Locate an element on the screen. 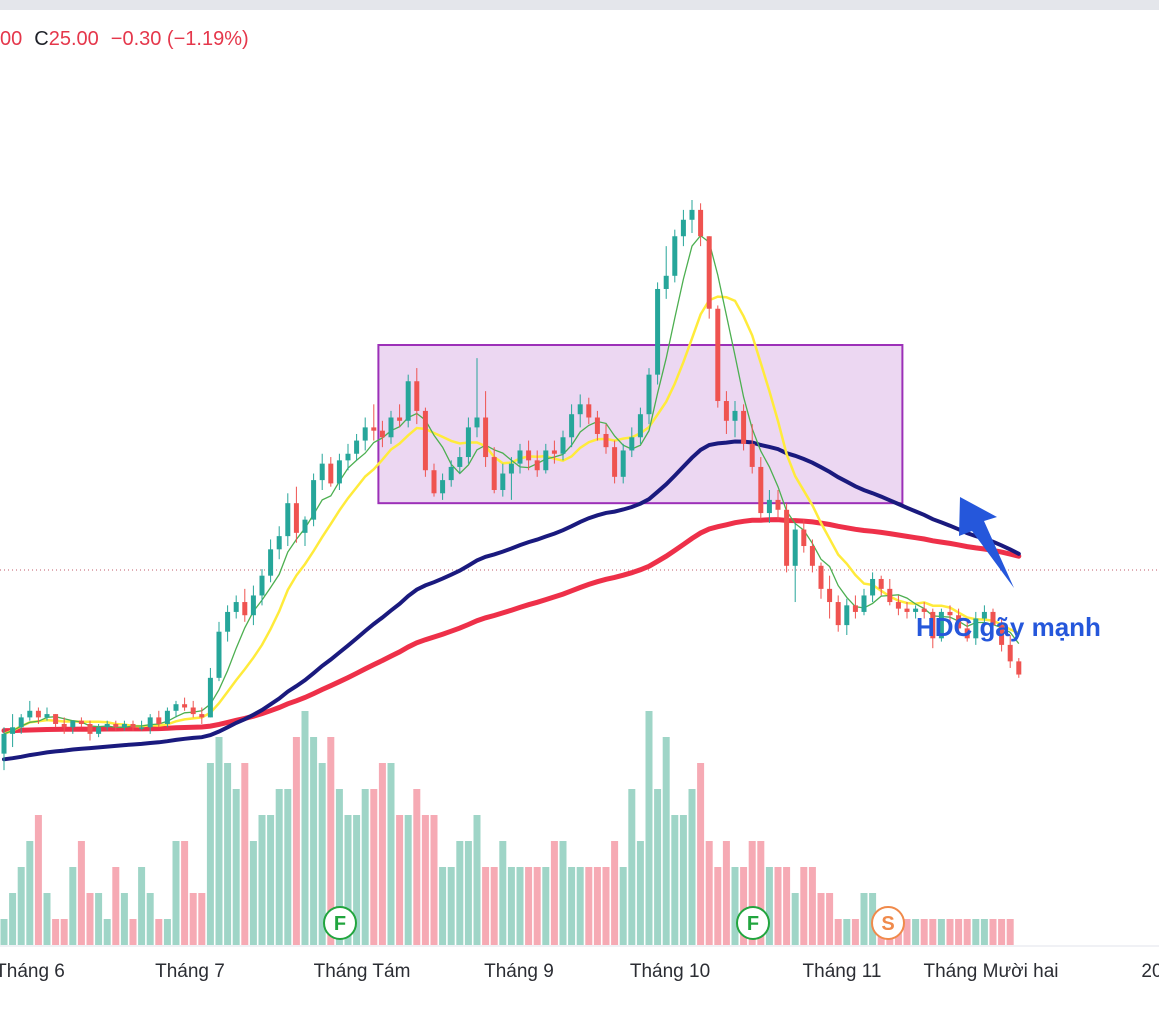 Image resolution: width=1159 pixels, height=1013 pixels. event-marker-label: S is located at coordinates (887, 924).